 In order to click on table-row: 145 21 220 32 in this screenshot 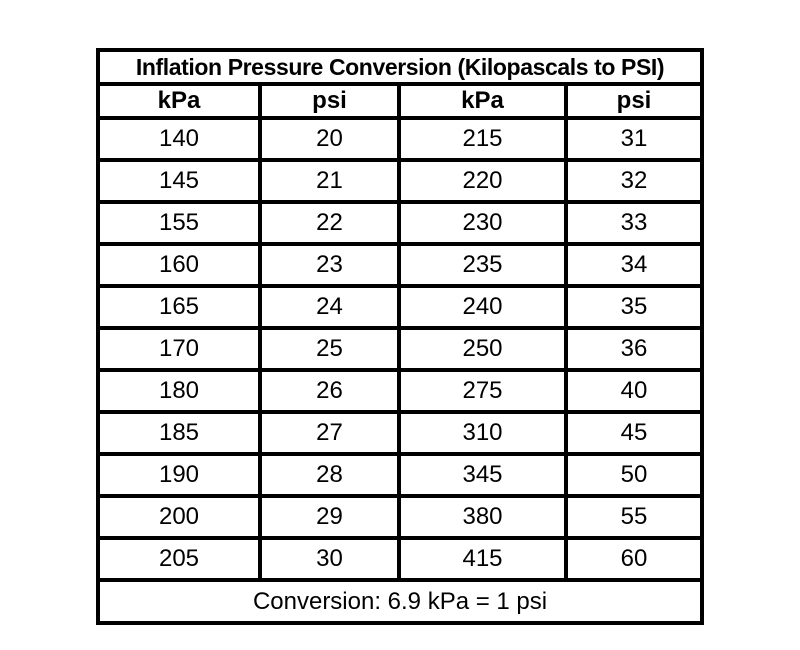, I will do `click(400, 181)`.